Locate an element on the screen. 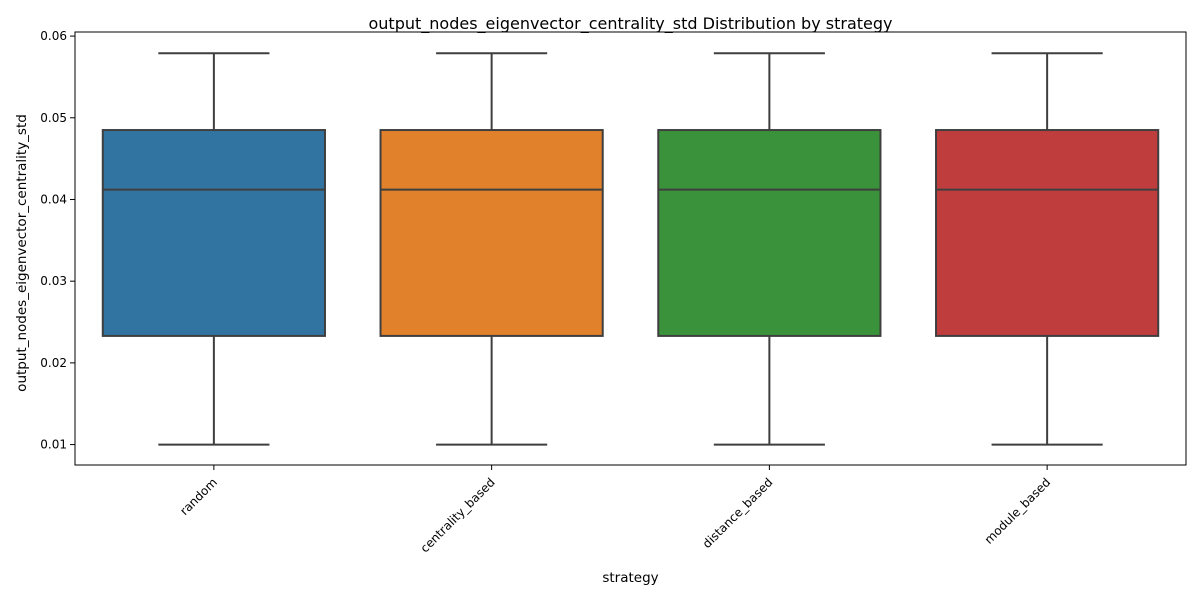 The height and width of the screenshot is (600, 1200). y-tick-label: 0.04 is located at coordinates (53, 199).